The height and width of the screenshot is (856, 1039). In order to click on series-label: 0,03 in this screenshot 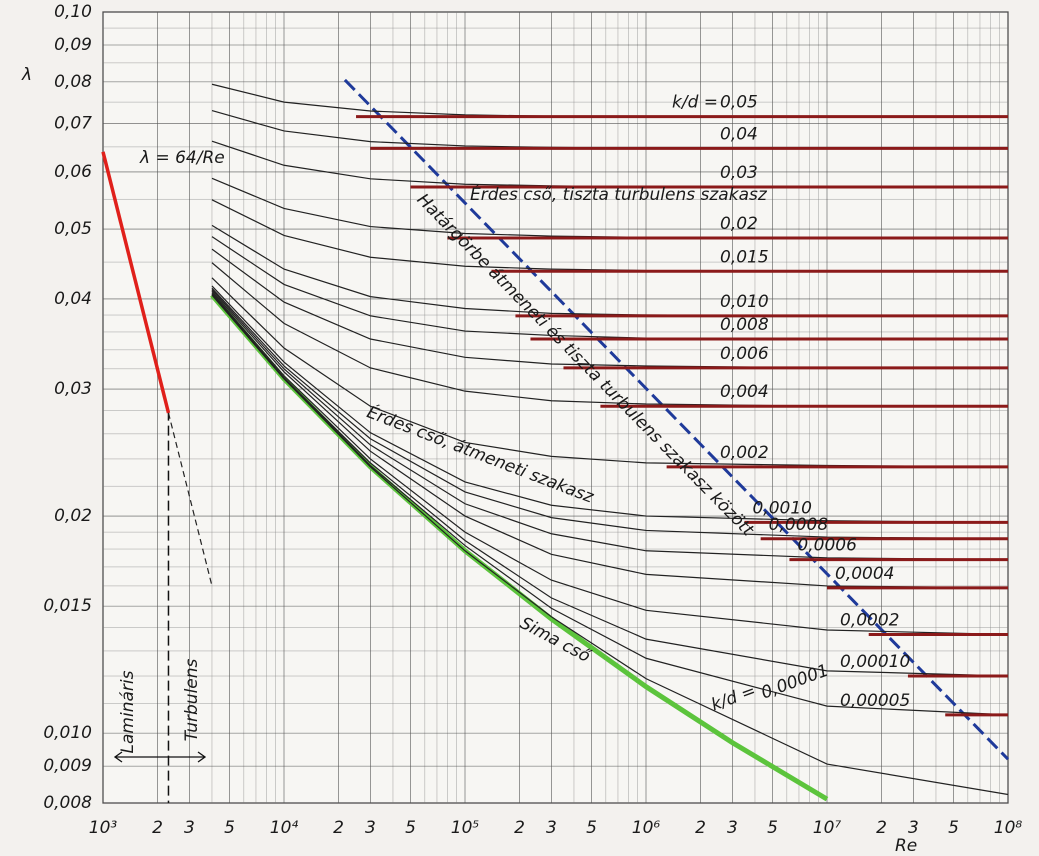, I will do `click(739, 173)`.